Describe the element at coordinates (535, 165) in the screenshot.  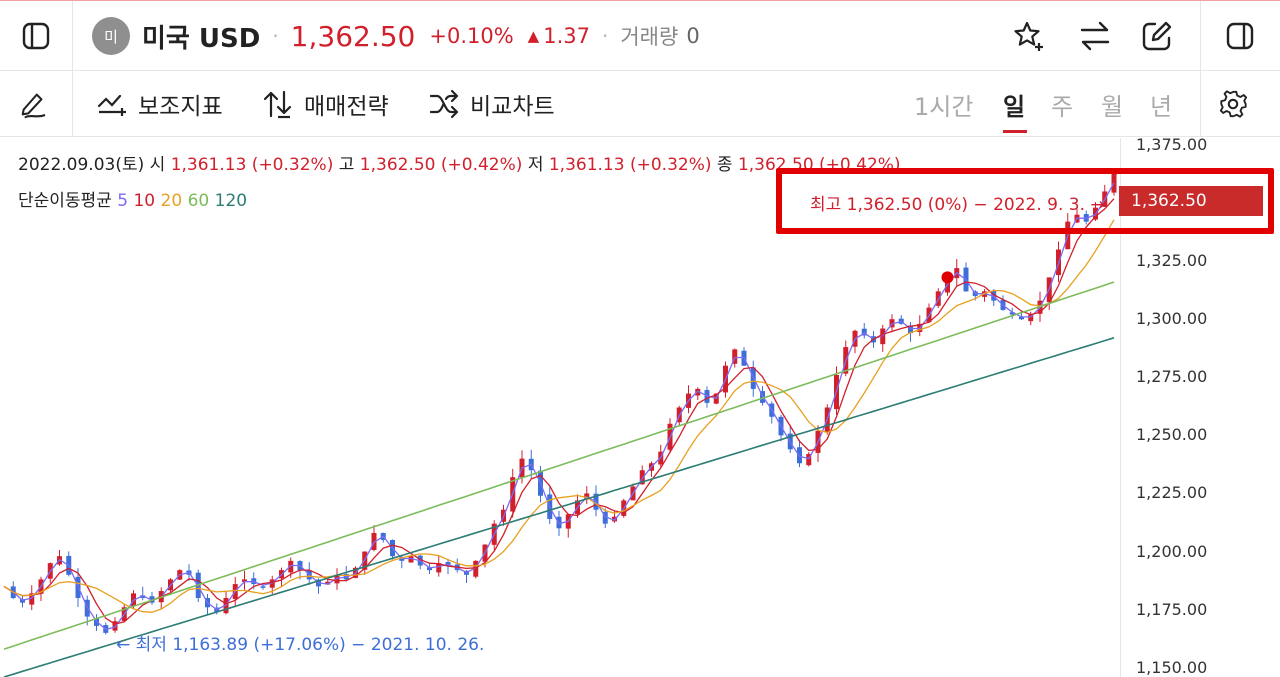
I see `low-label: 저` at that location.